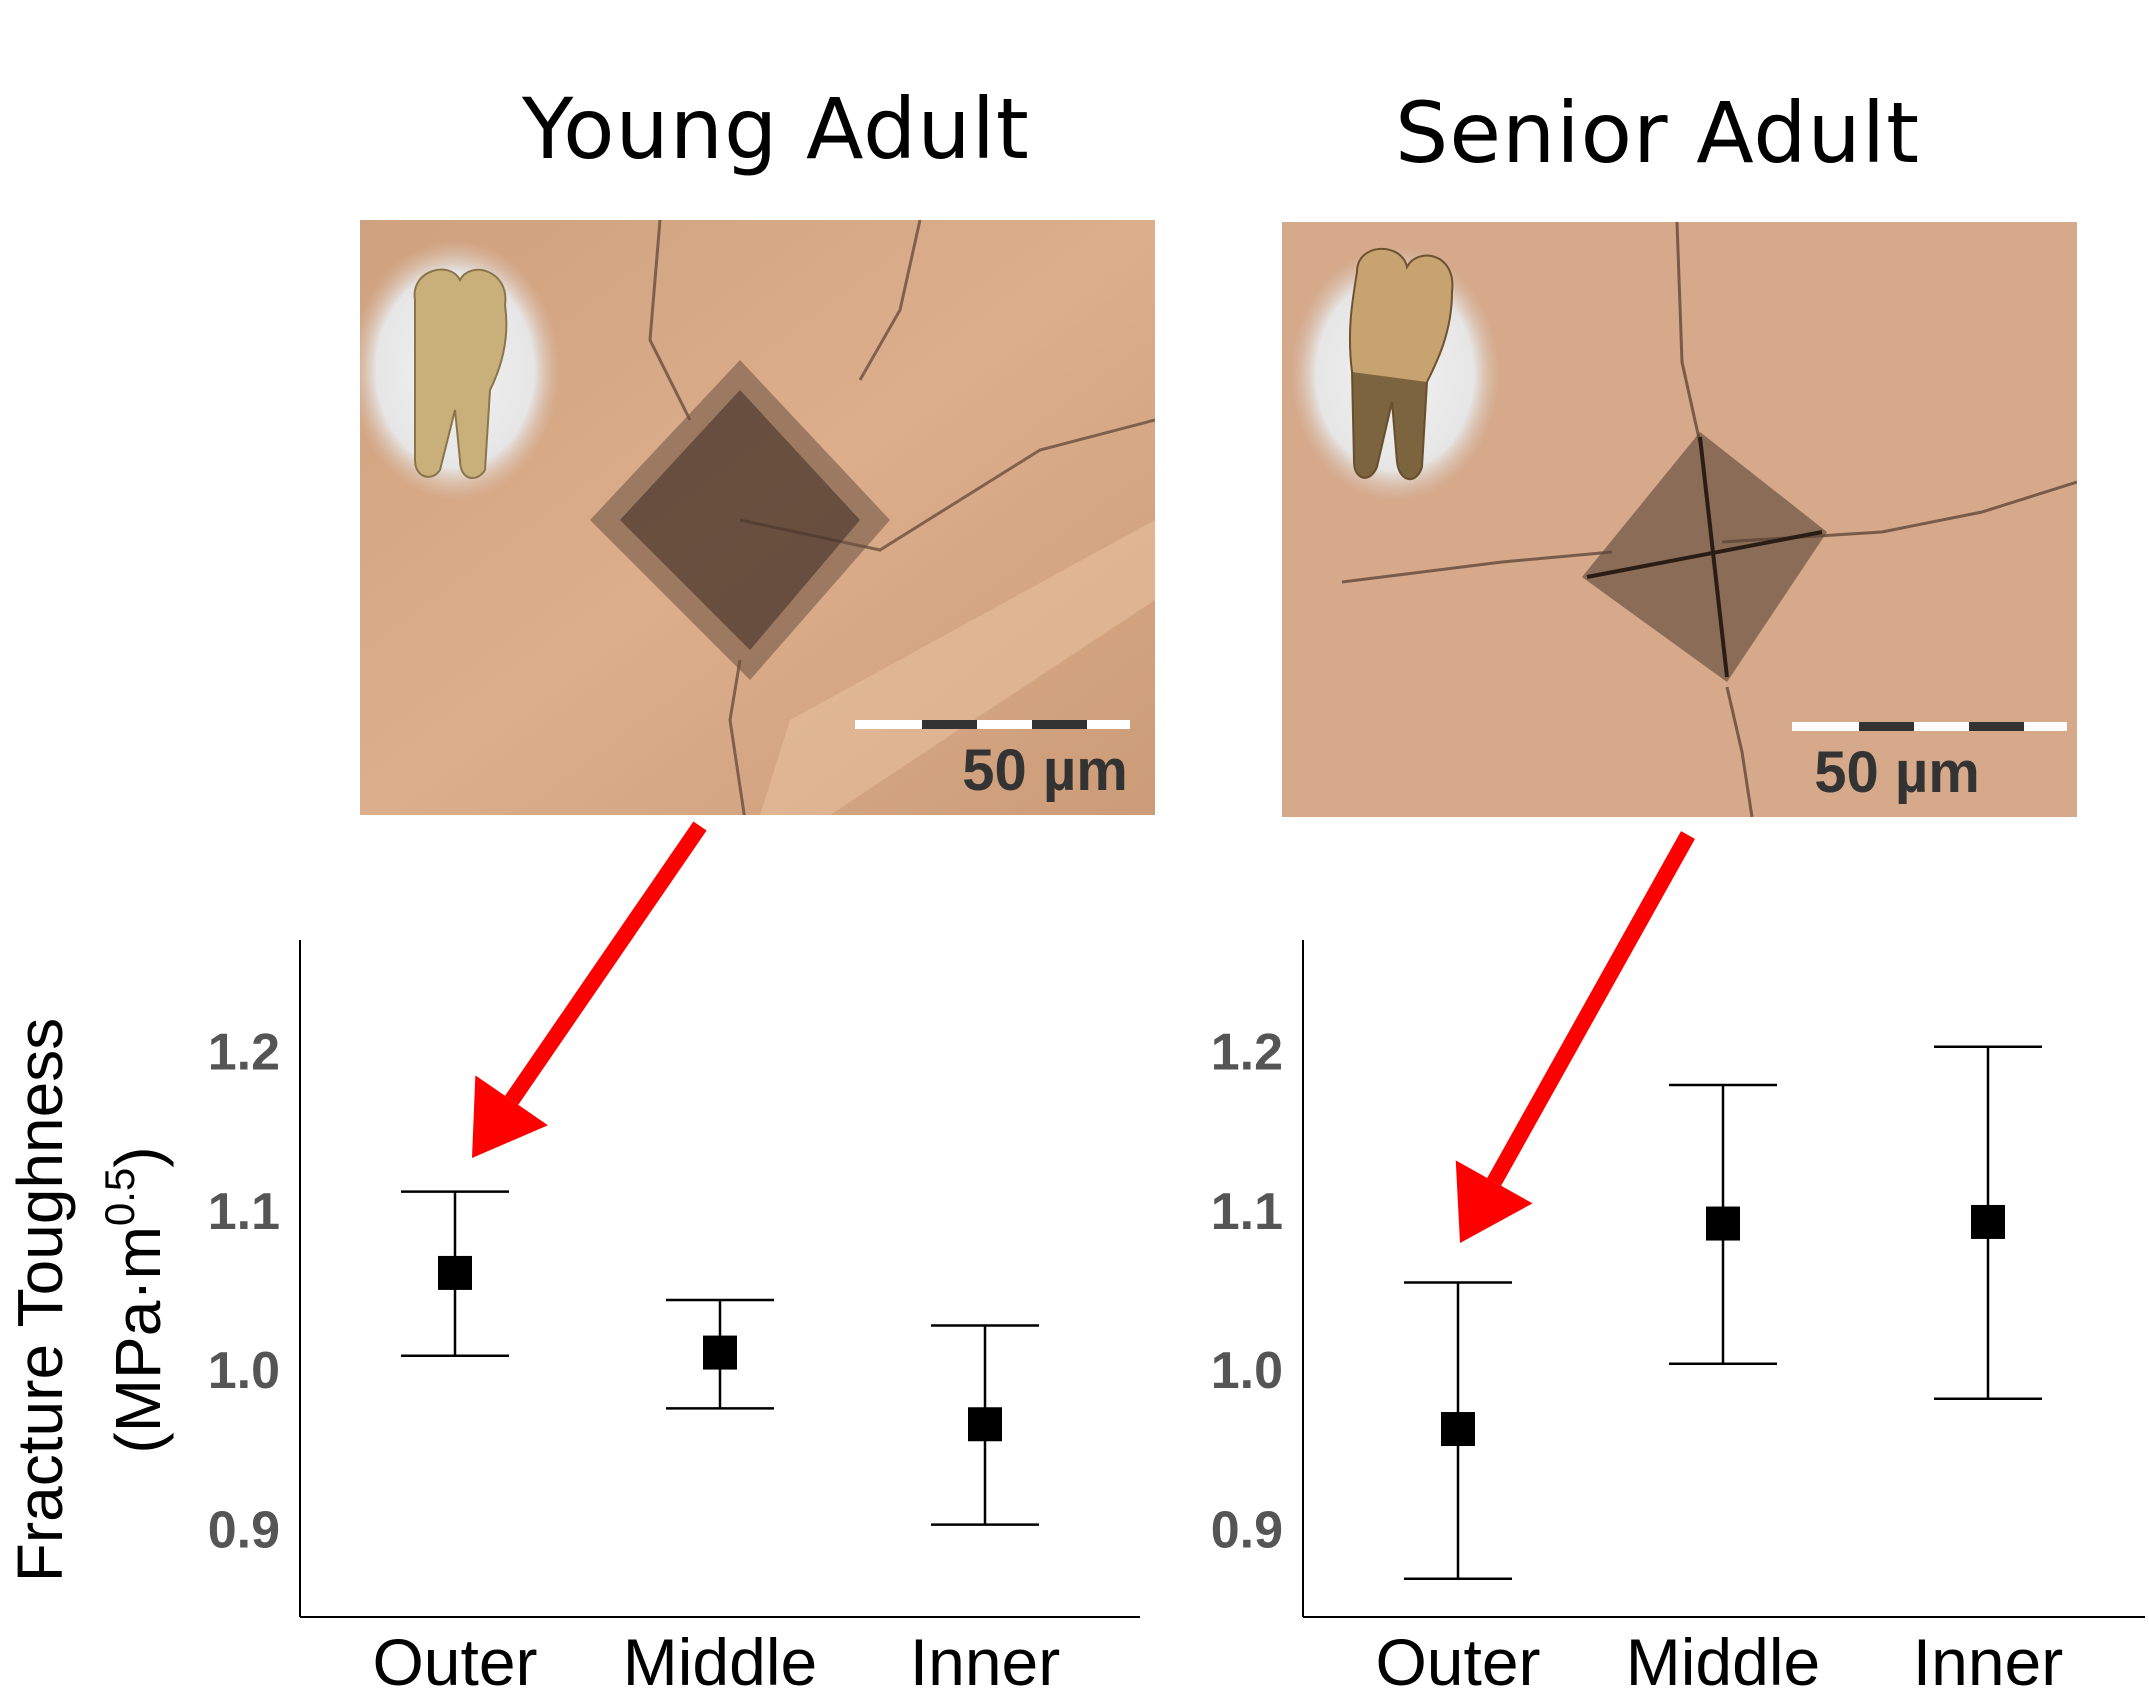 The width and height of the screenshot is (2149, 1693). I want to click on y-axis-units: (MPa·m0.5), so click(135, 1299).